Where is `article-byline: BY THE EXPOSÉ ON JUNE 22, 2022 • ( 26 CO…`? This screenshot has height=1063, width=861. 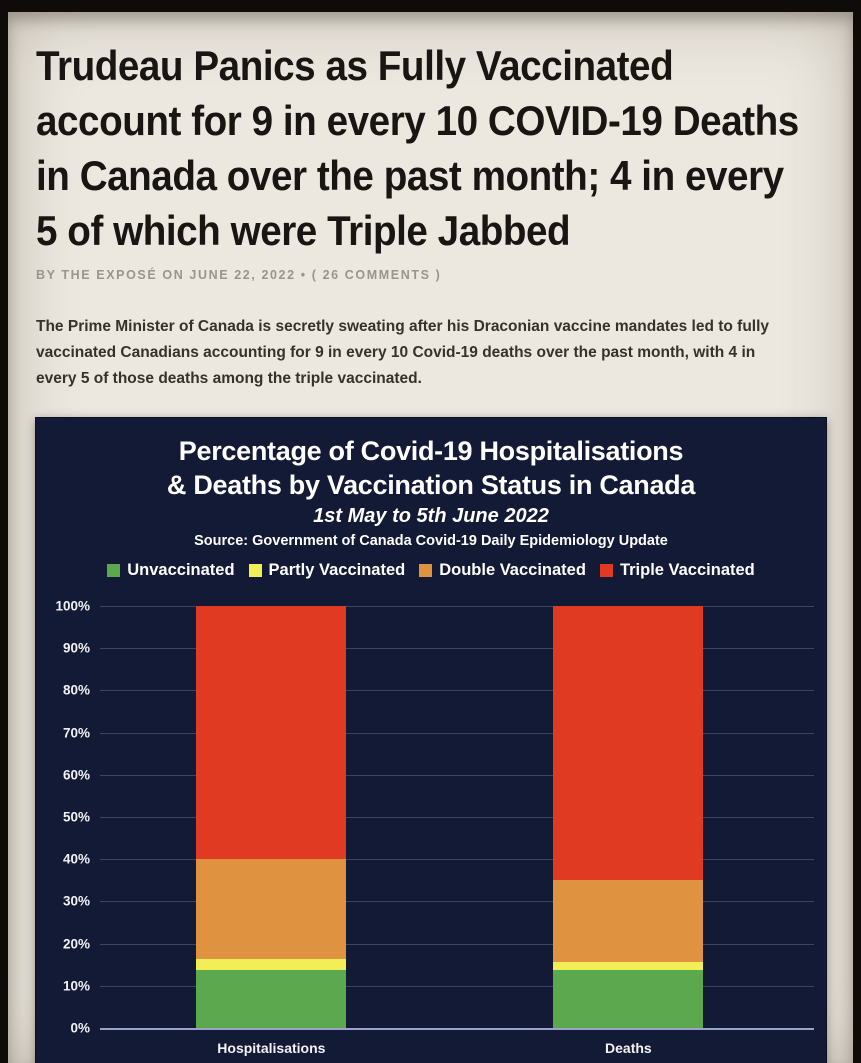
article-byline: BY THE EXPOSÉ ON JUNE 22, 2022 • ( 26 CO… is located at coordinates (239, 275).